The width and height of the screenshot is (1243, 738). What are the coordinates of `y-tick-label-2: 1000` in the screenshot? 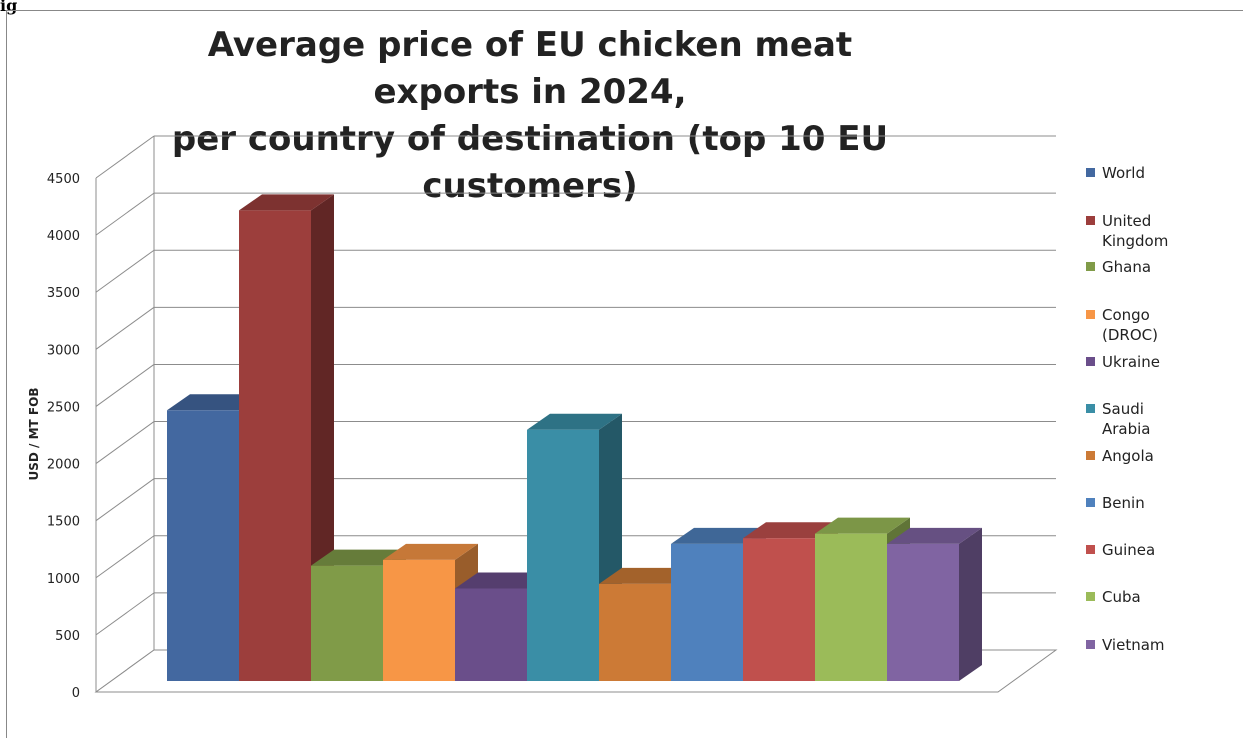 It's located at (63, 579).